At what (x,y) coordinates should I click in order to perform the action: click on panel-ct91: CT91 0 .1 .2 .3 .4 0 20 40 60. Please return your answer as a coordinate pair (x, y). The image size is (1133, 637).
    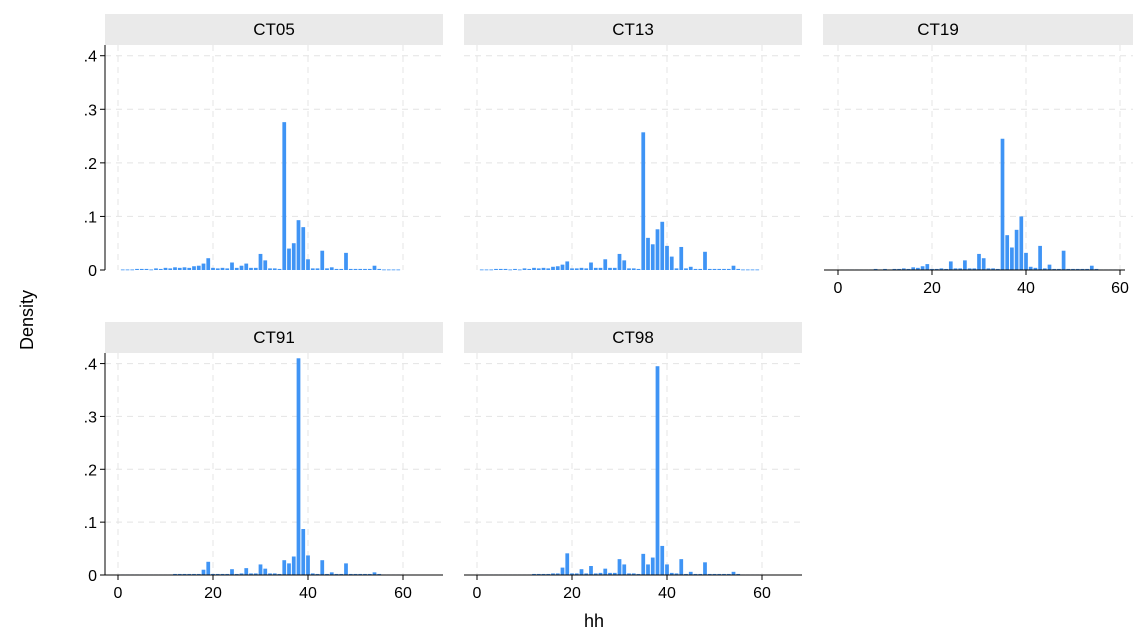
    Looking at the image, I should click on (263, 462).